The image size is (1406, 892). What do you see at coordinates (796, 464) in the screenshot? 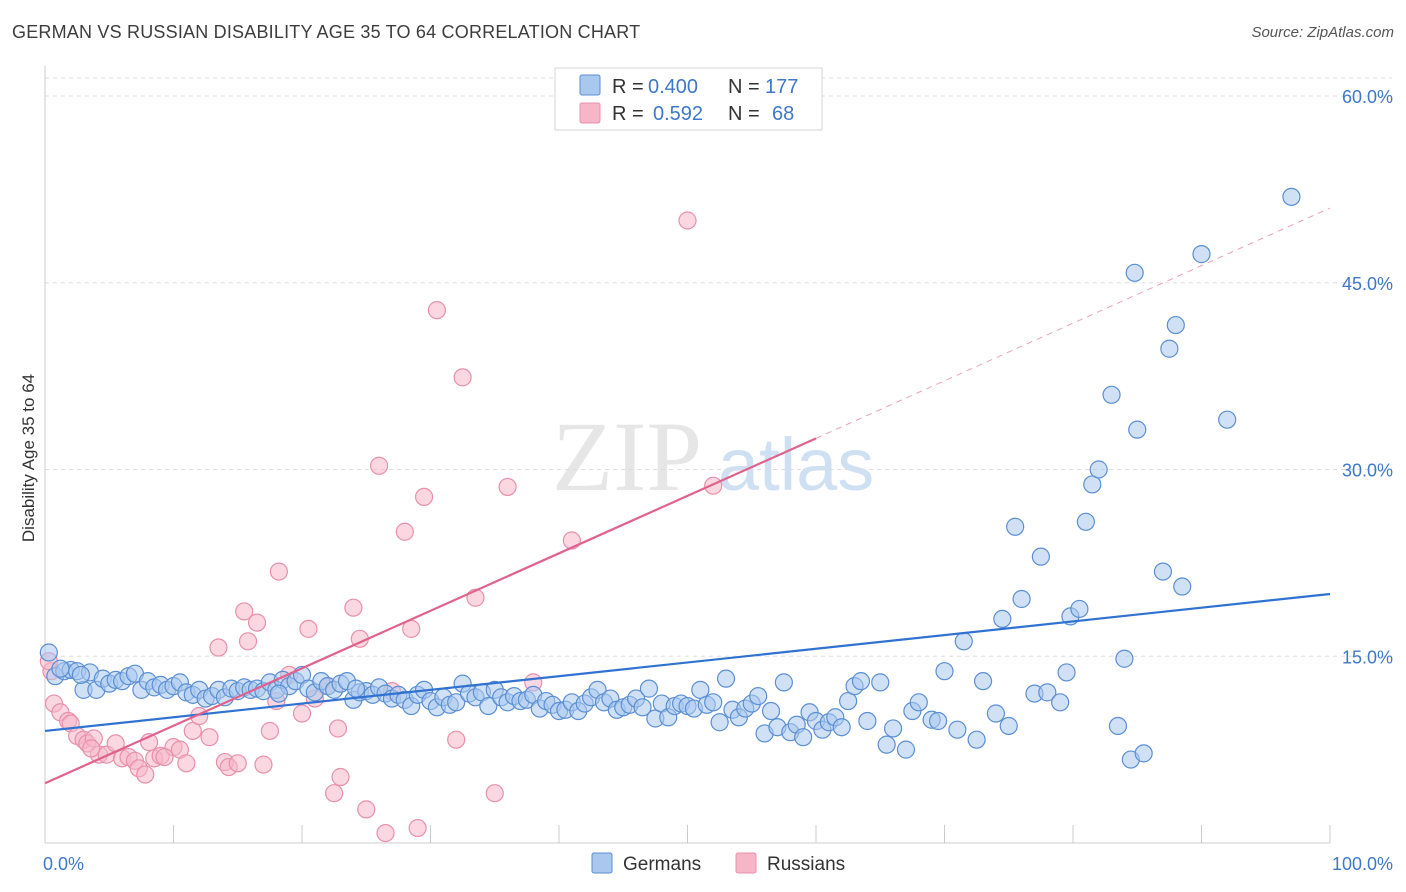
I see `watermark-atlas: atlas` at bounding box center [796, 464].